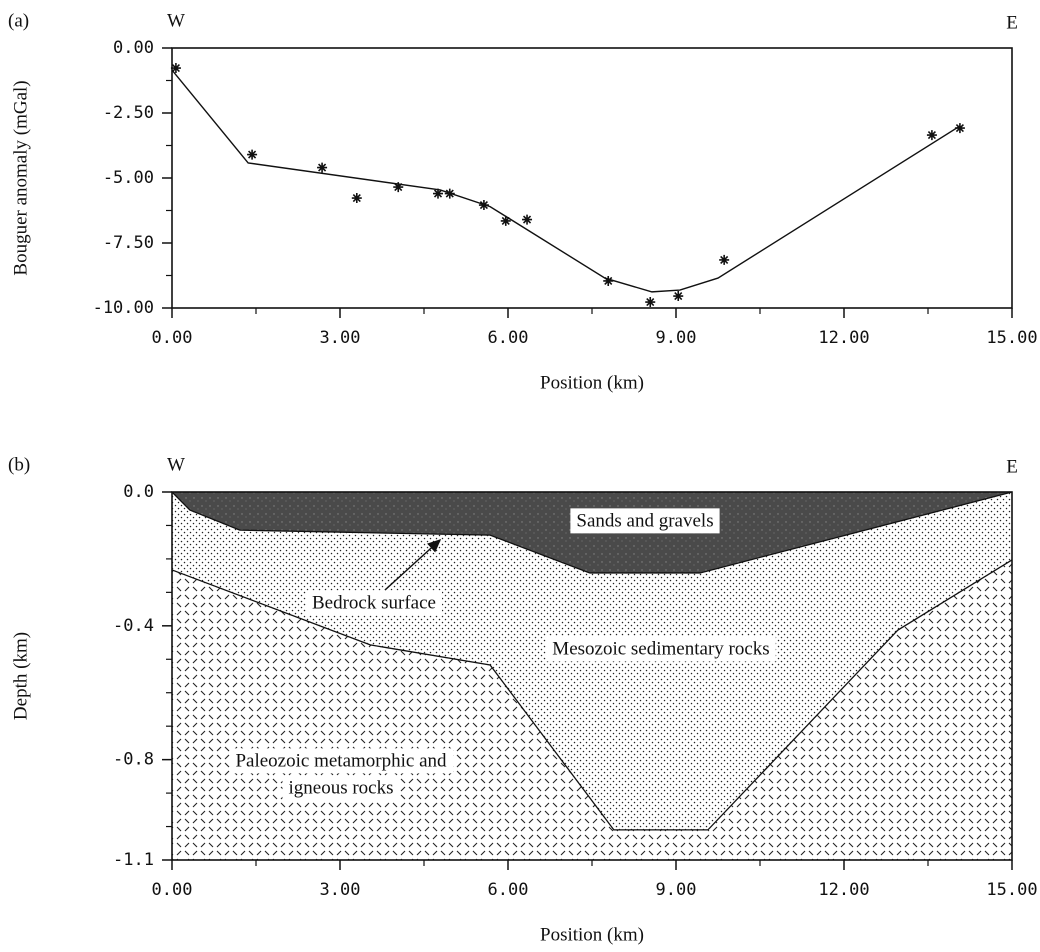 This screenshot has width=1040, height=952. What do you see at coordinates (128, 178) in the screenshot?
I see `y-tick-label: -5.00` at bounding box center [128, 178].